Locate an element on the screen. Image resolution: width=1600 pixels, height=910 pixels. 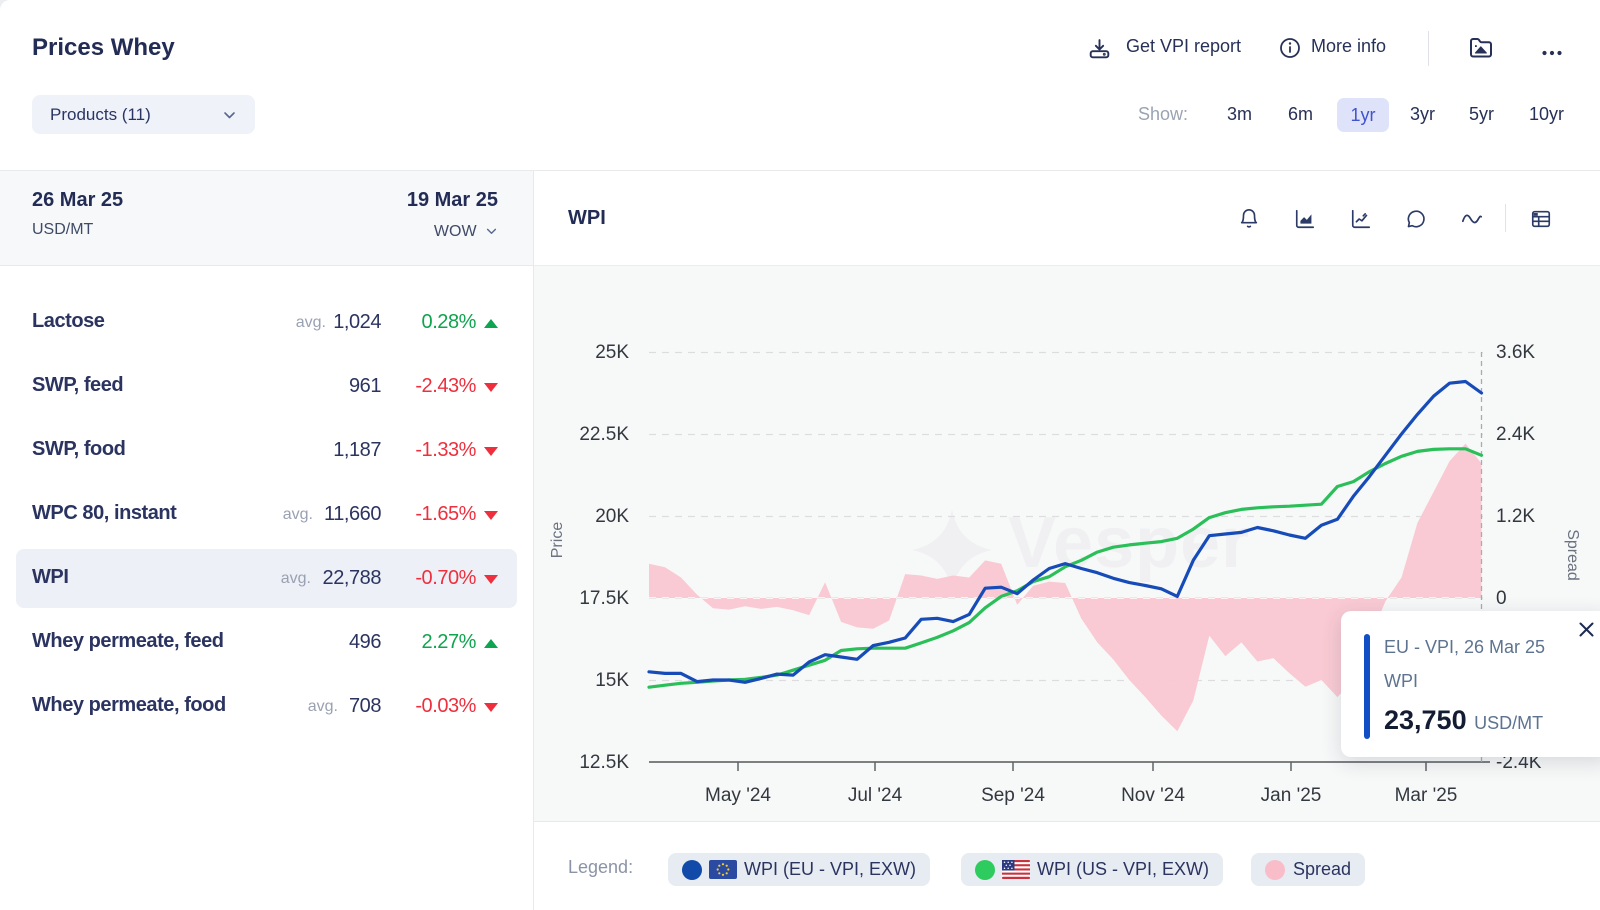
svg-text: Mar '25 is located at coordinates (1426, 795).